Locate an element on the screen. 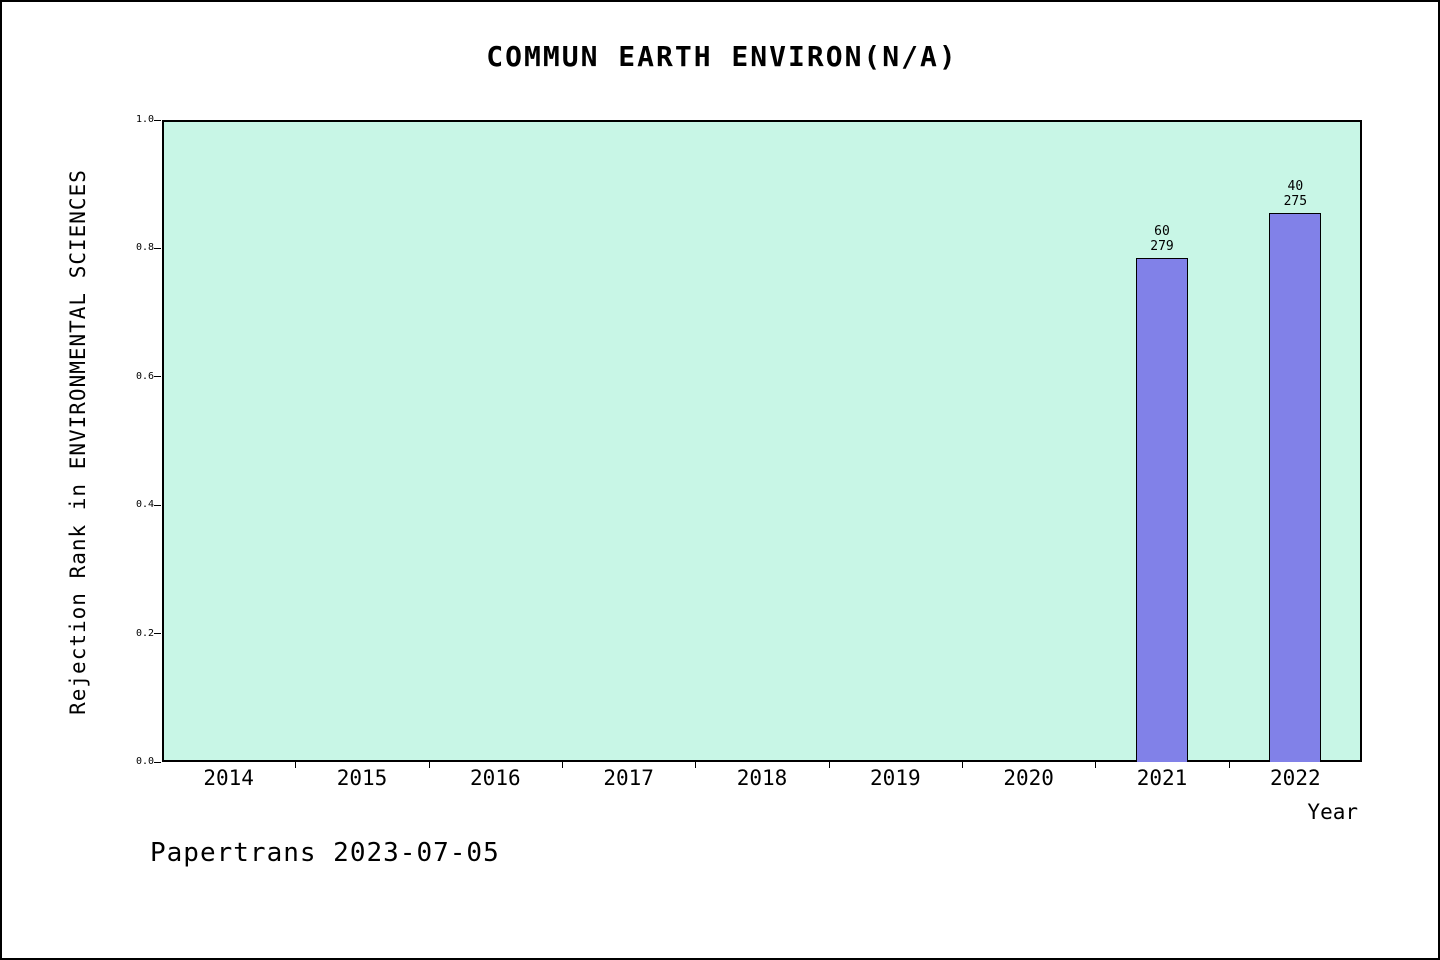  x-tick-label: 2017 is located at coordinates (628, 778).